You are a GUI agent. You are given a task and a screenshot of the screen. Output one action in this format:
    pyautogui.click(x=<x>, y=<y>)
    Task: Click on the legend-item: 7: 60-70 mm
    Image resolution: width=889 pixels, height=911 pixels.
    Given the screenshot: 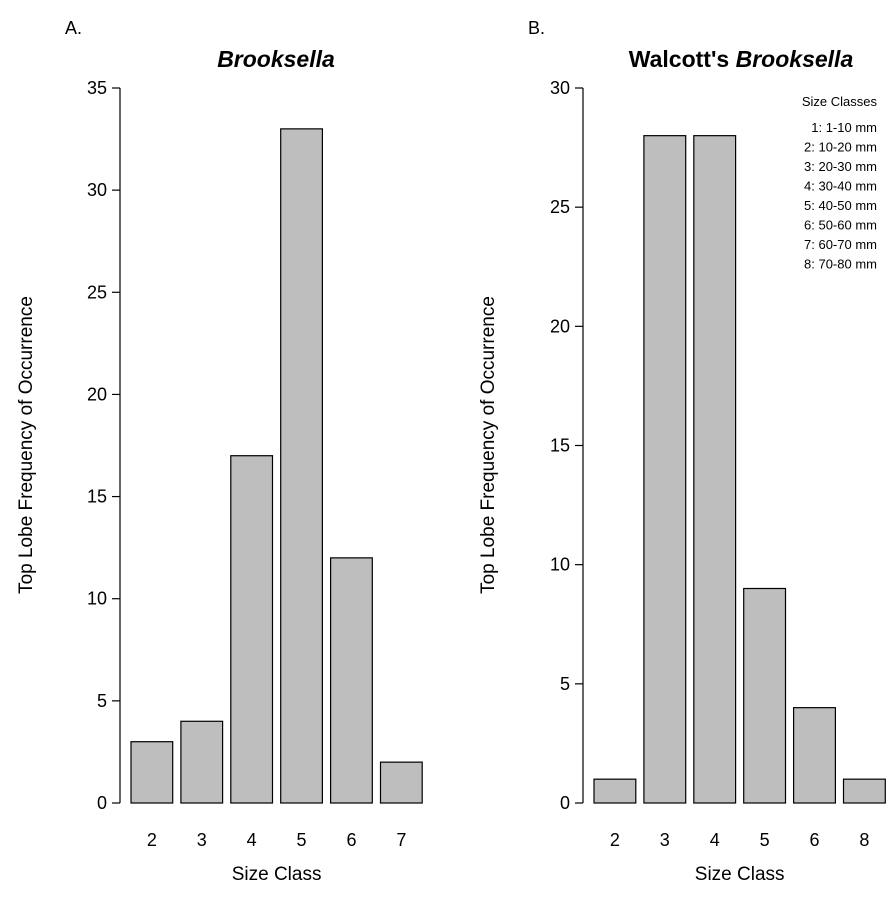 What is the action you would take?
    pyautogui.click(x=840, y=244)
    